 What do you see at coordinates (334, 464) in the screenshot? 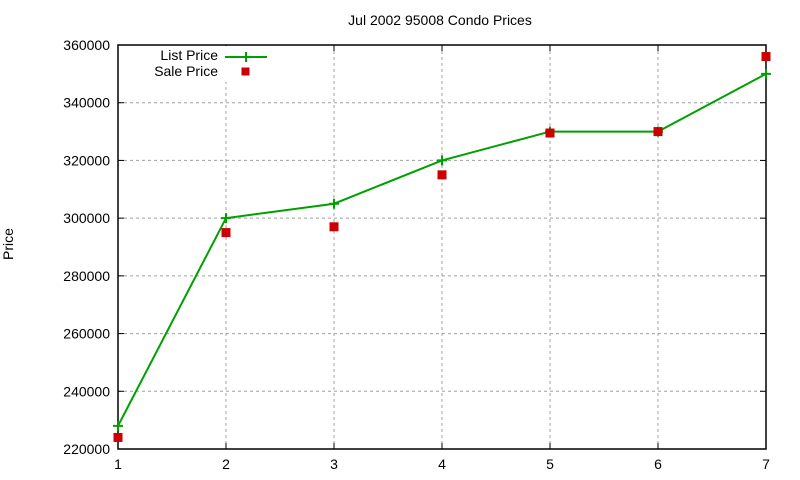
I see `x-tick-label: 3` at bounding box center [334, 464].